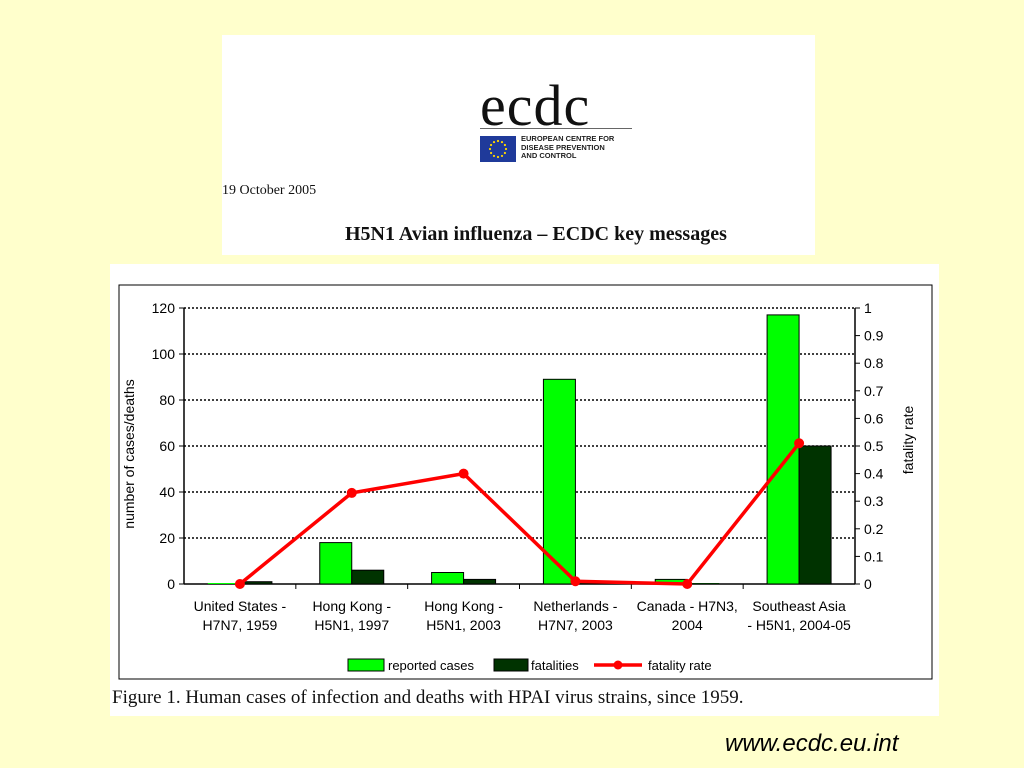 Image resolution: width=1024 pixels, height=768 pixels. I want to click on legend-swatch-reported-cases, so click(366, 665).